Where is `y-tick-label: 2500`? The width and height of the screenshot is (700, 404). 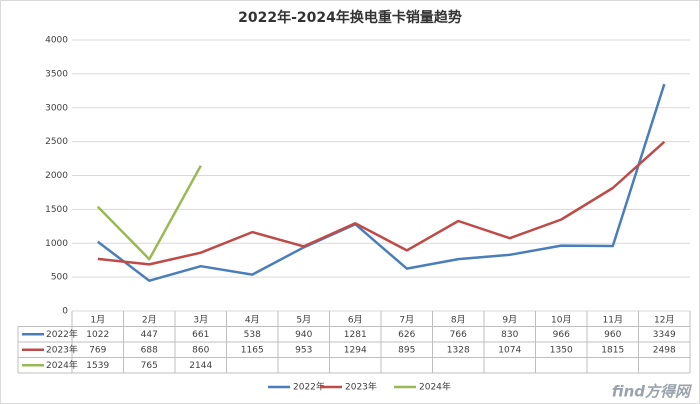
y-tick-label: 2500 is located at coordinates (56, 142).